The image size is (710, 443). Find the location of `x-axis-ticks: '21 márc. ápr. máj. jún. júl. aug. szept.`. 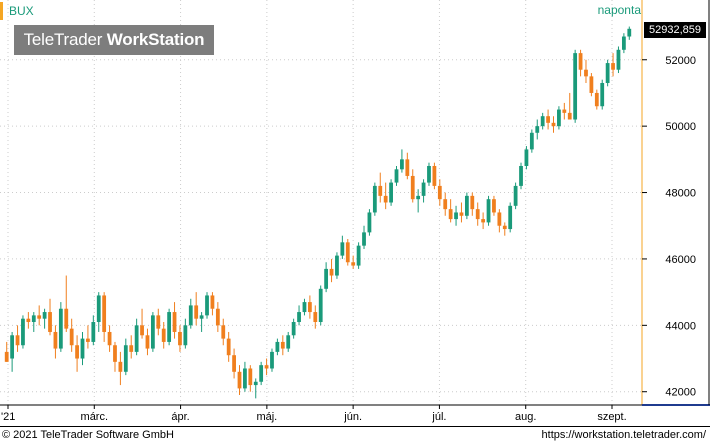

x-axis-ticks: '21 márc. ápr. máj. jún. júl. aug. szept. is located at coordinates (314, 414).